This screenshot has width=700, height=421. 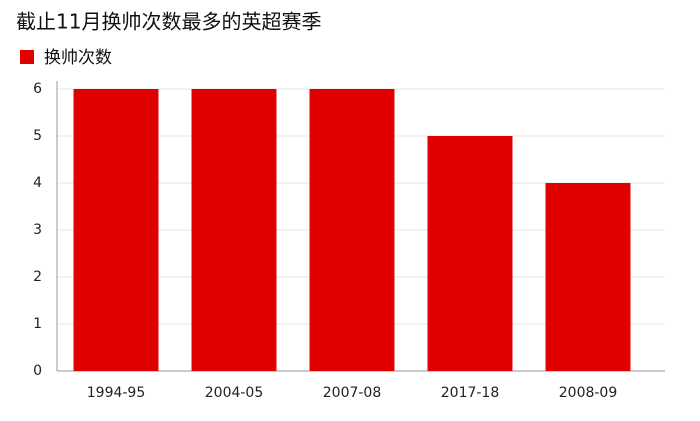 I want to click on x-tick-label: 2007-08, so click(x=352, y=393).